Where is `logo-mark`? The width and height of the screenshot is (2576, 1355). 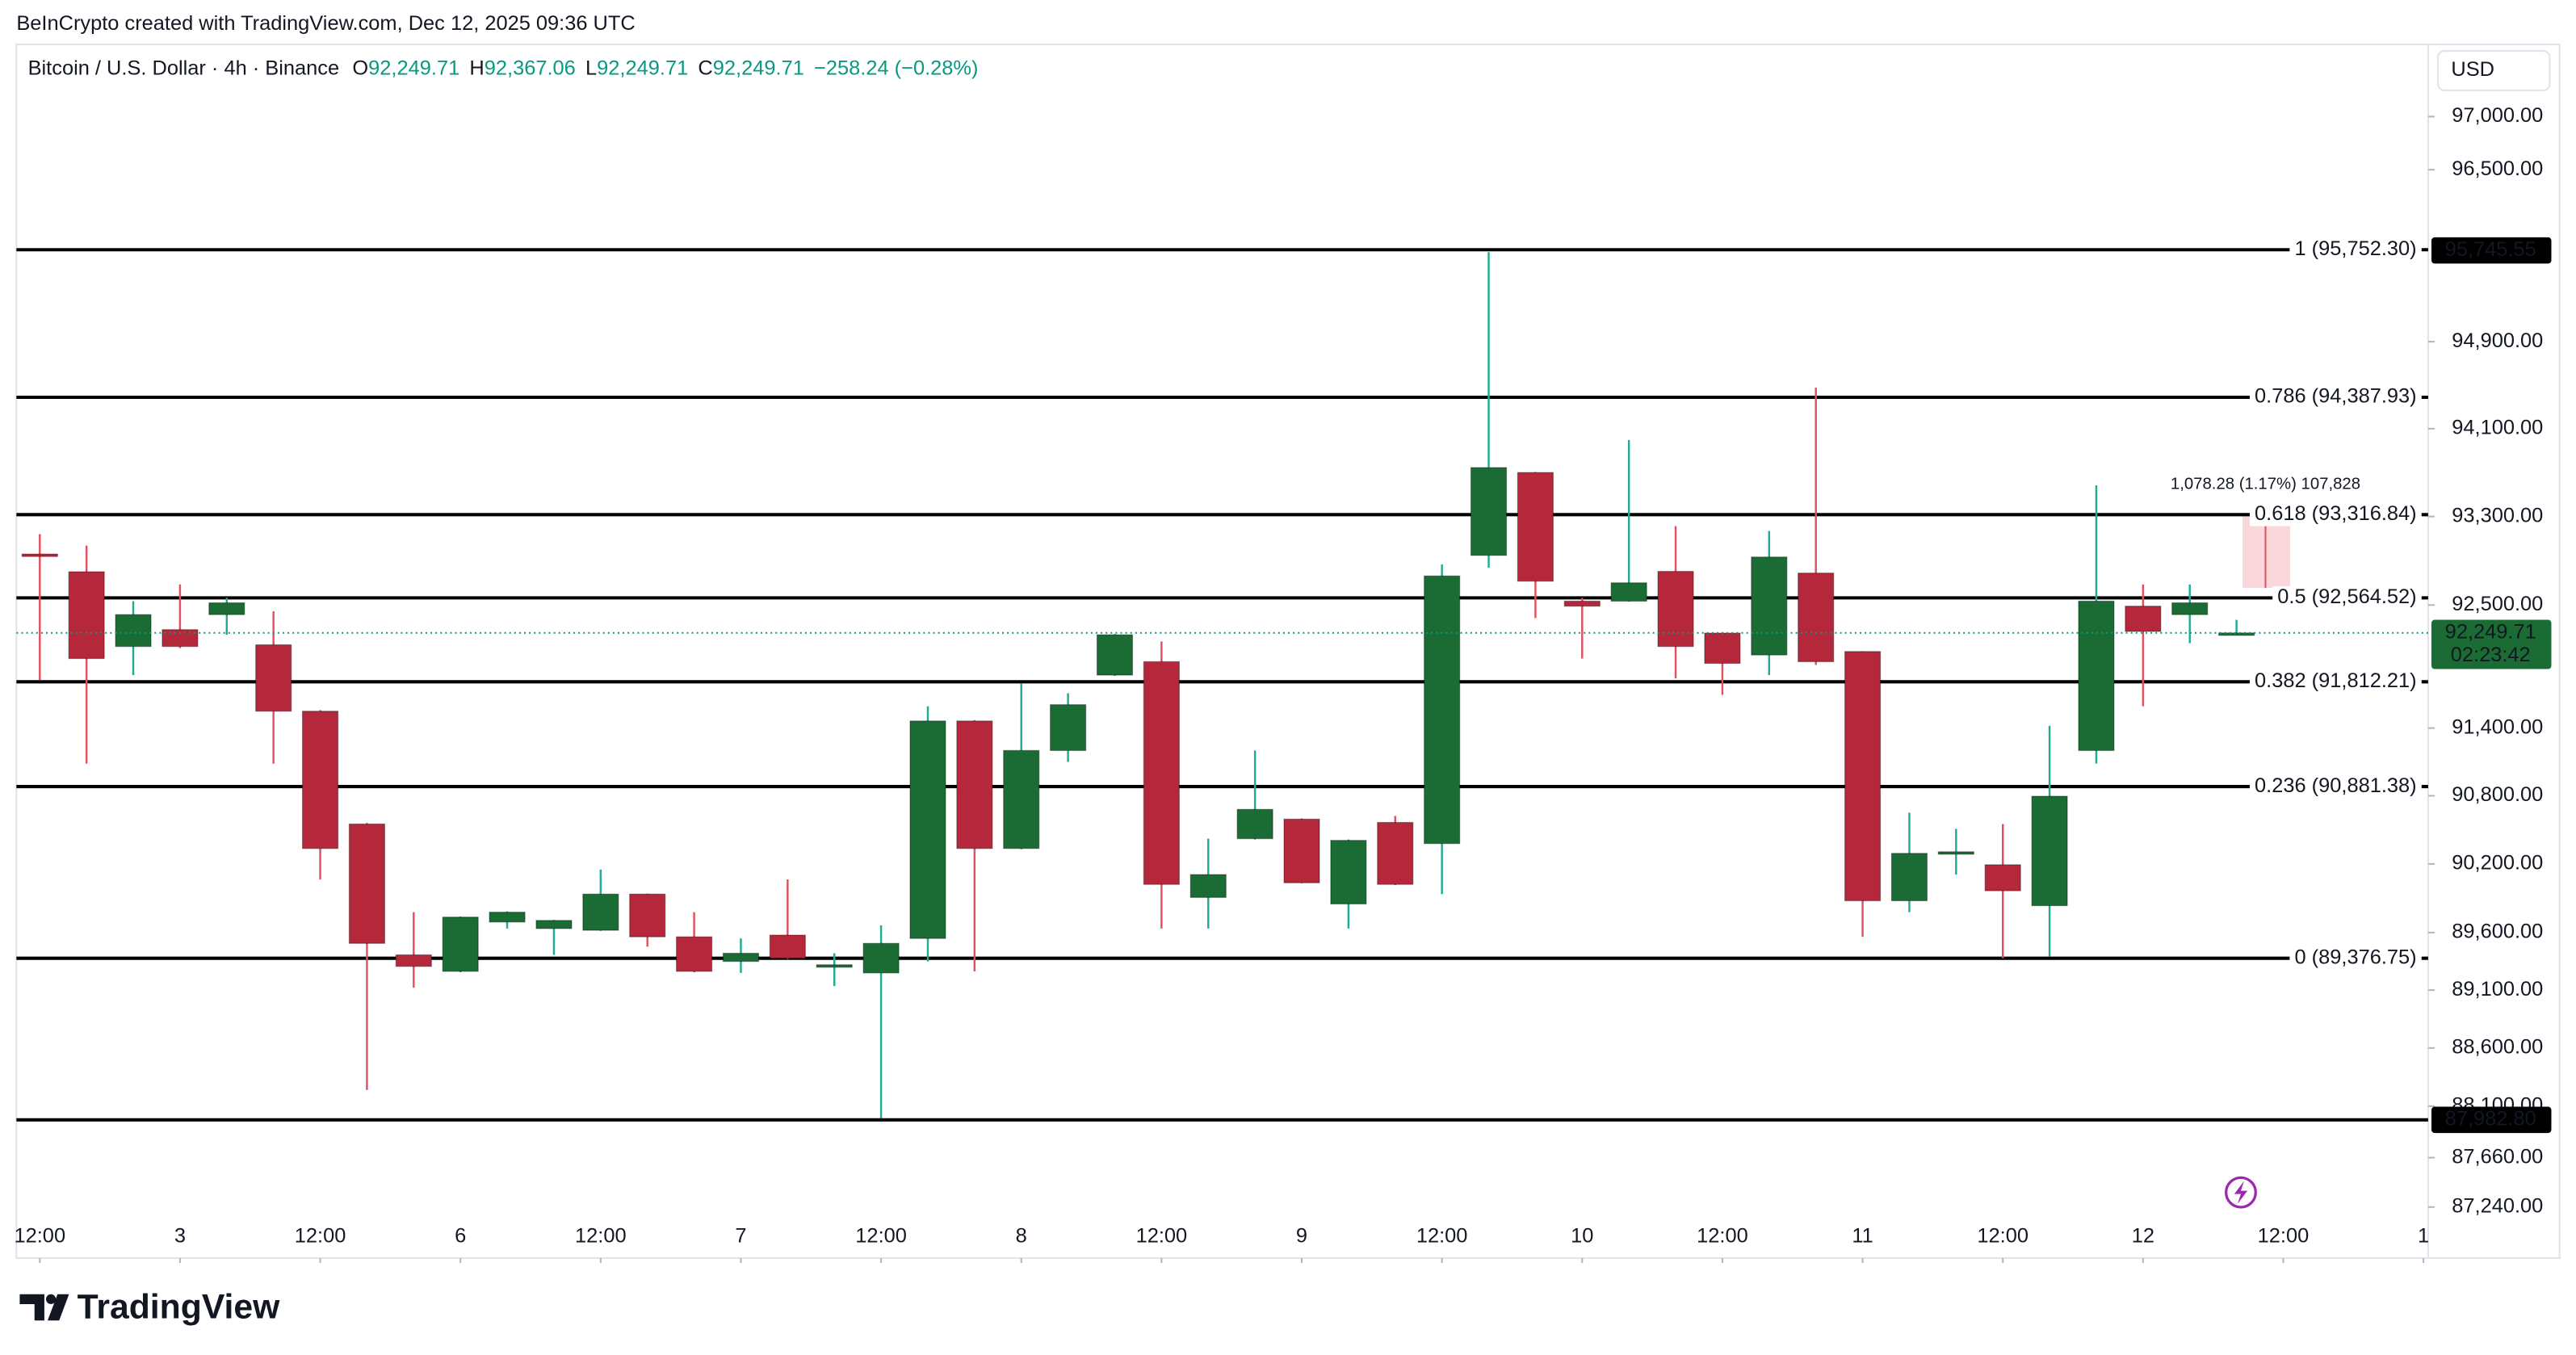
logo-mark is located at coordinates (31, 1307).